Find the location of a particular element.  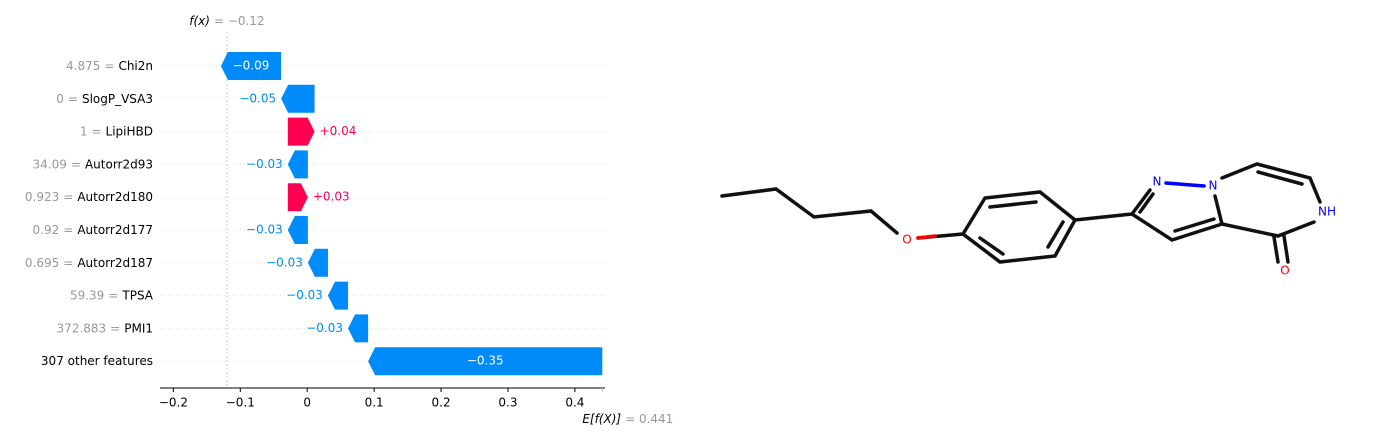

x-tick-label: −0.2 is located at coordinates (173, 403).